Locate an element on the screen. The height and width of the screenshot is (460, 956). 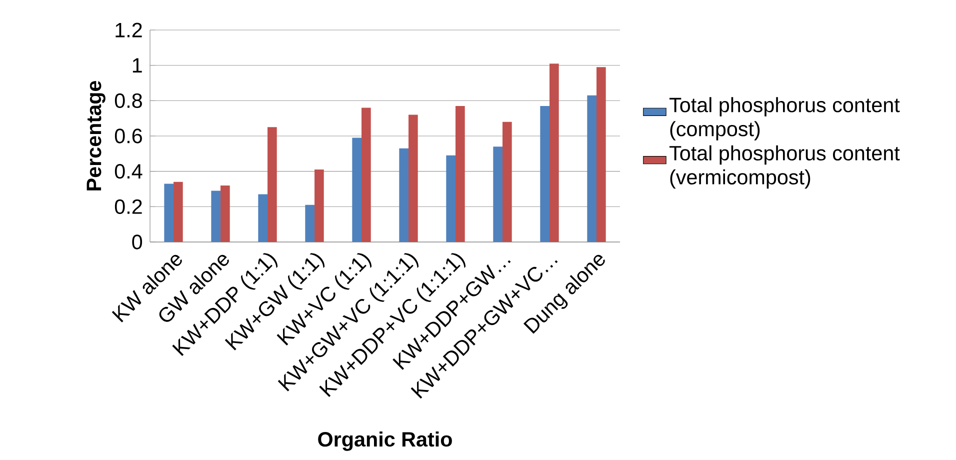
legend-label: Total phosphorus content (compost) is located at coordinates (784, 118).